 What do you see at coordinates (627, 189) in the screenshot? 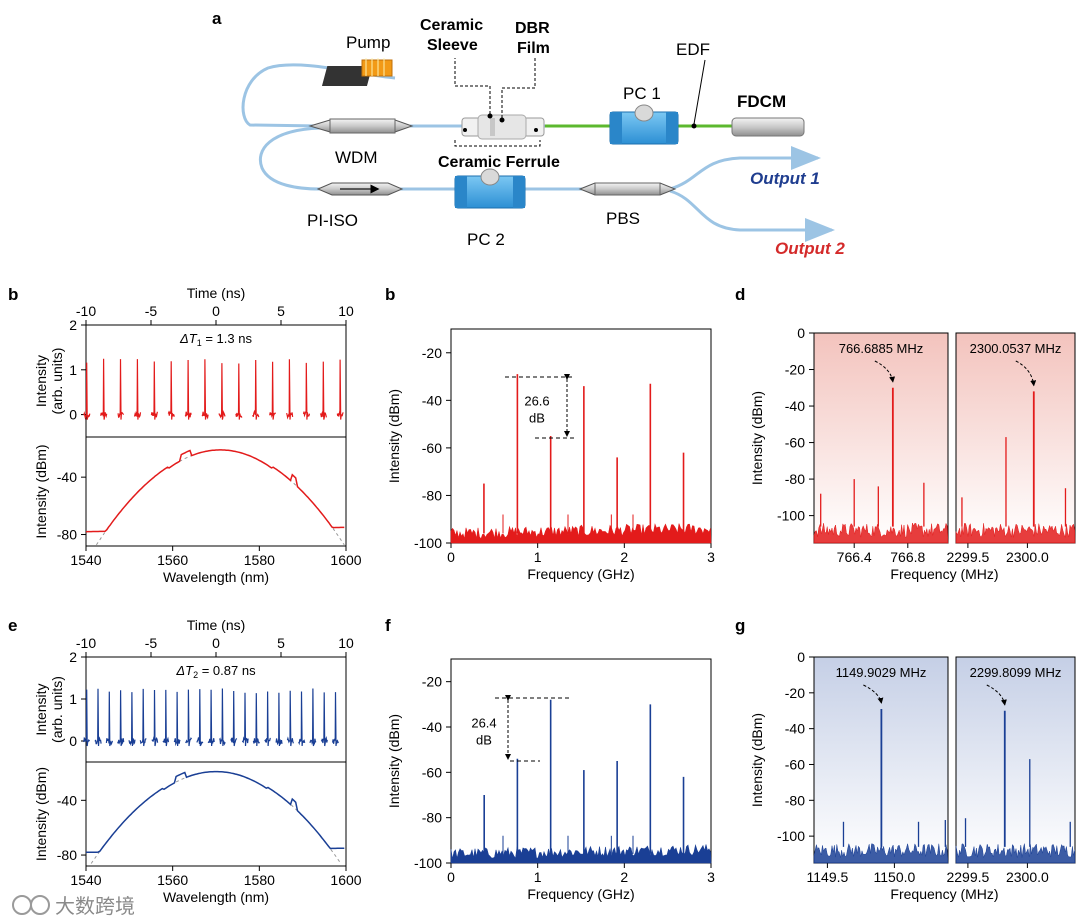
I see `pbs` at bounding box center [627, 189].